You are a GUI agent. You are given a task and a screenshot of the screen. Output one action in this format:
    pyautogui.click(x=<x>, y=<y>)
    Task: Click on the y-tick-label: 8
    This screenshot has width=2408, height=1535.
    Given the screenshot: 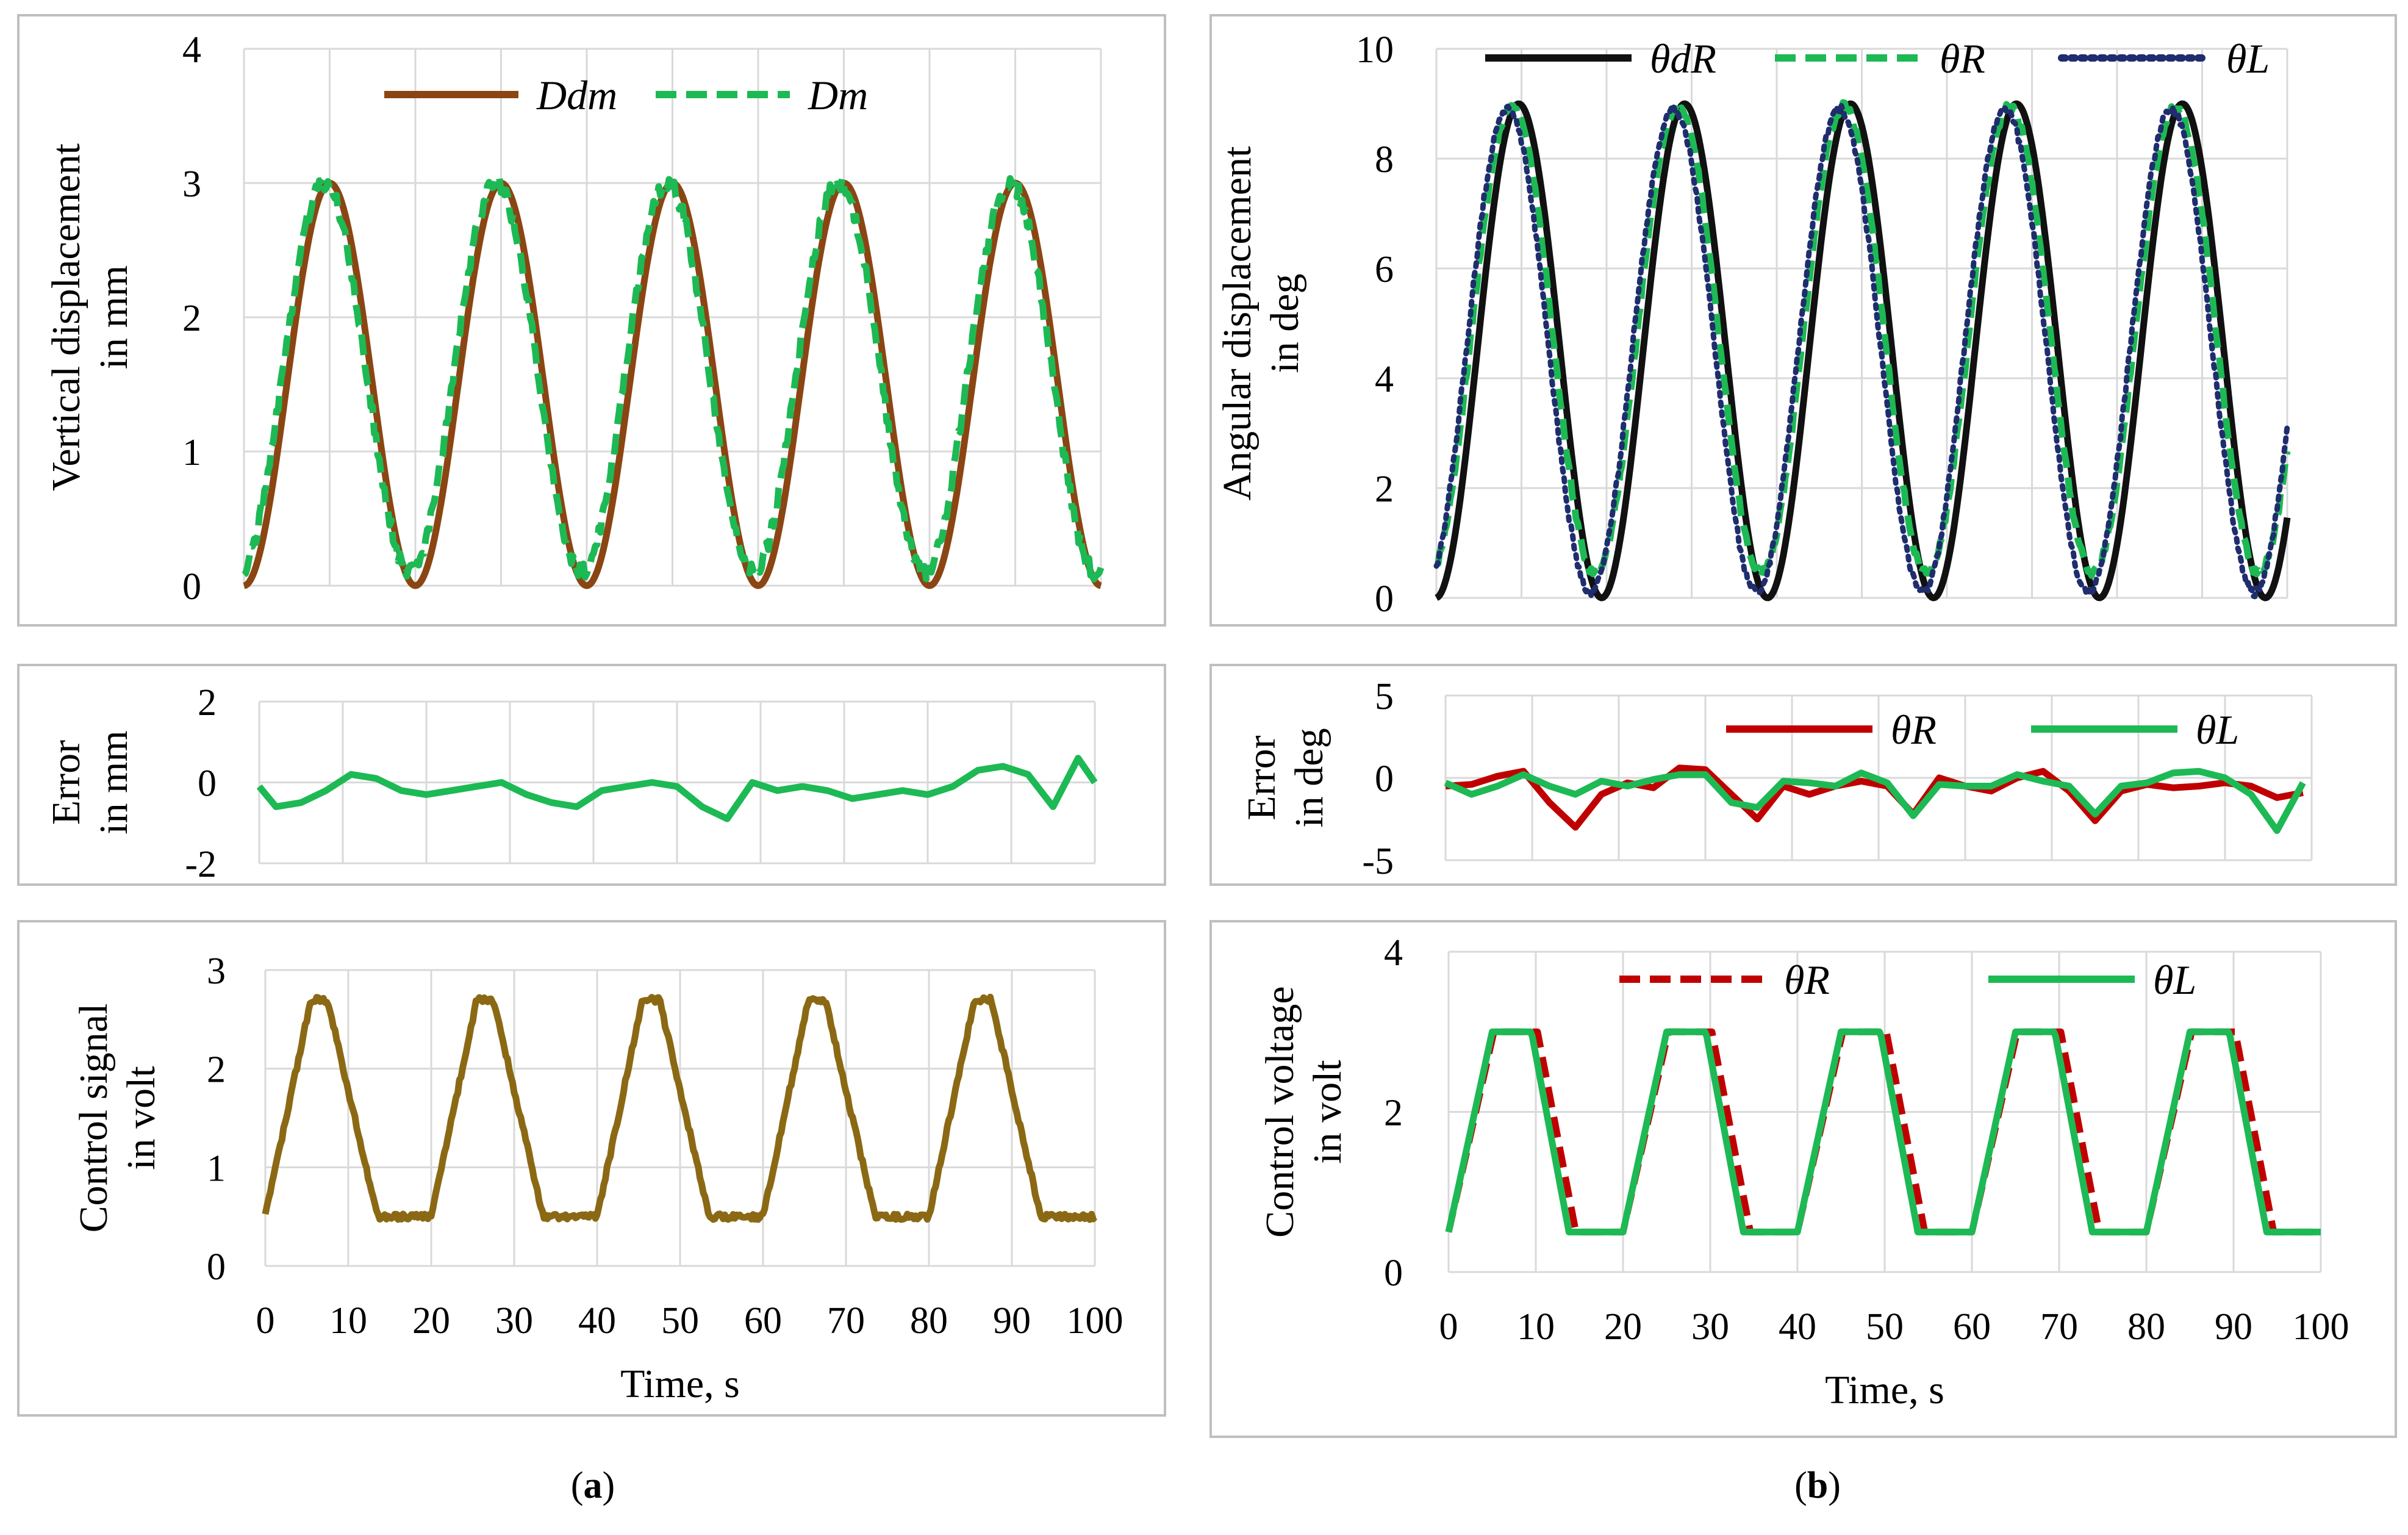 What is the action you would take?
    pyautogui.click(x=1384, y=160)
    